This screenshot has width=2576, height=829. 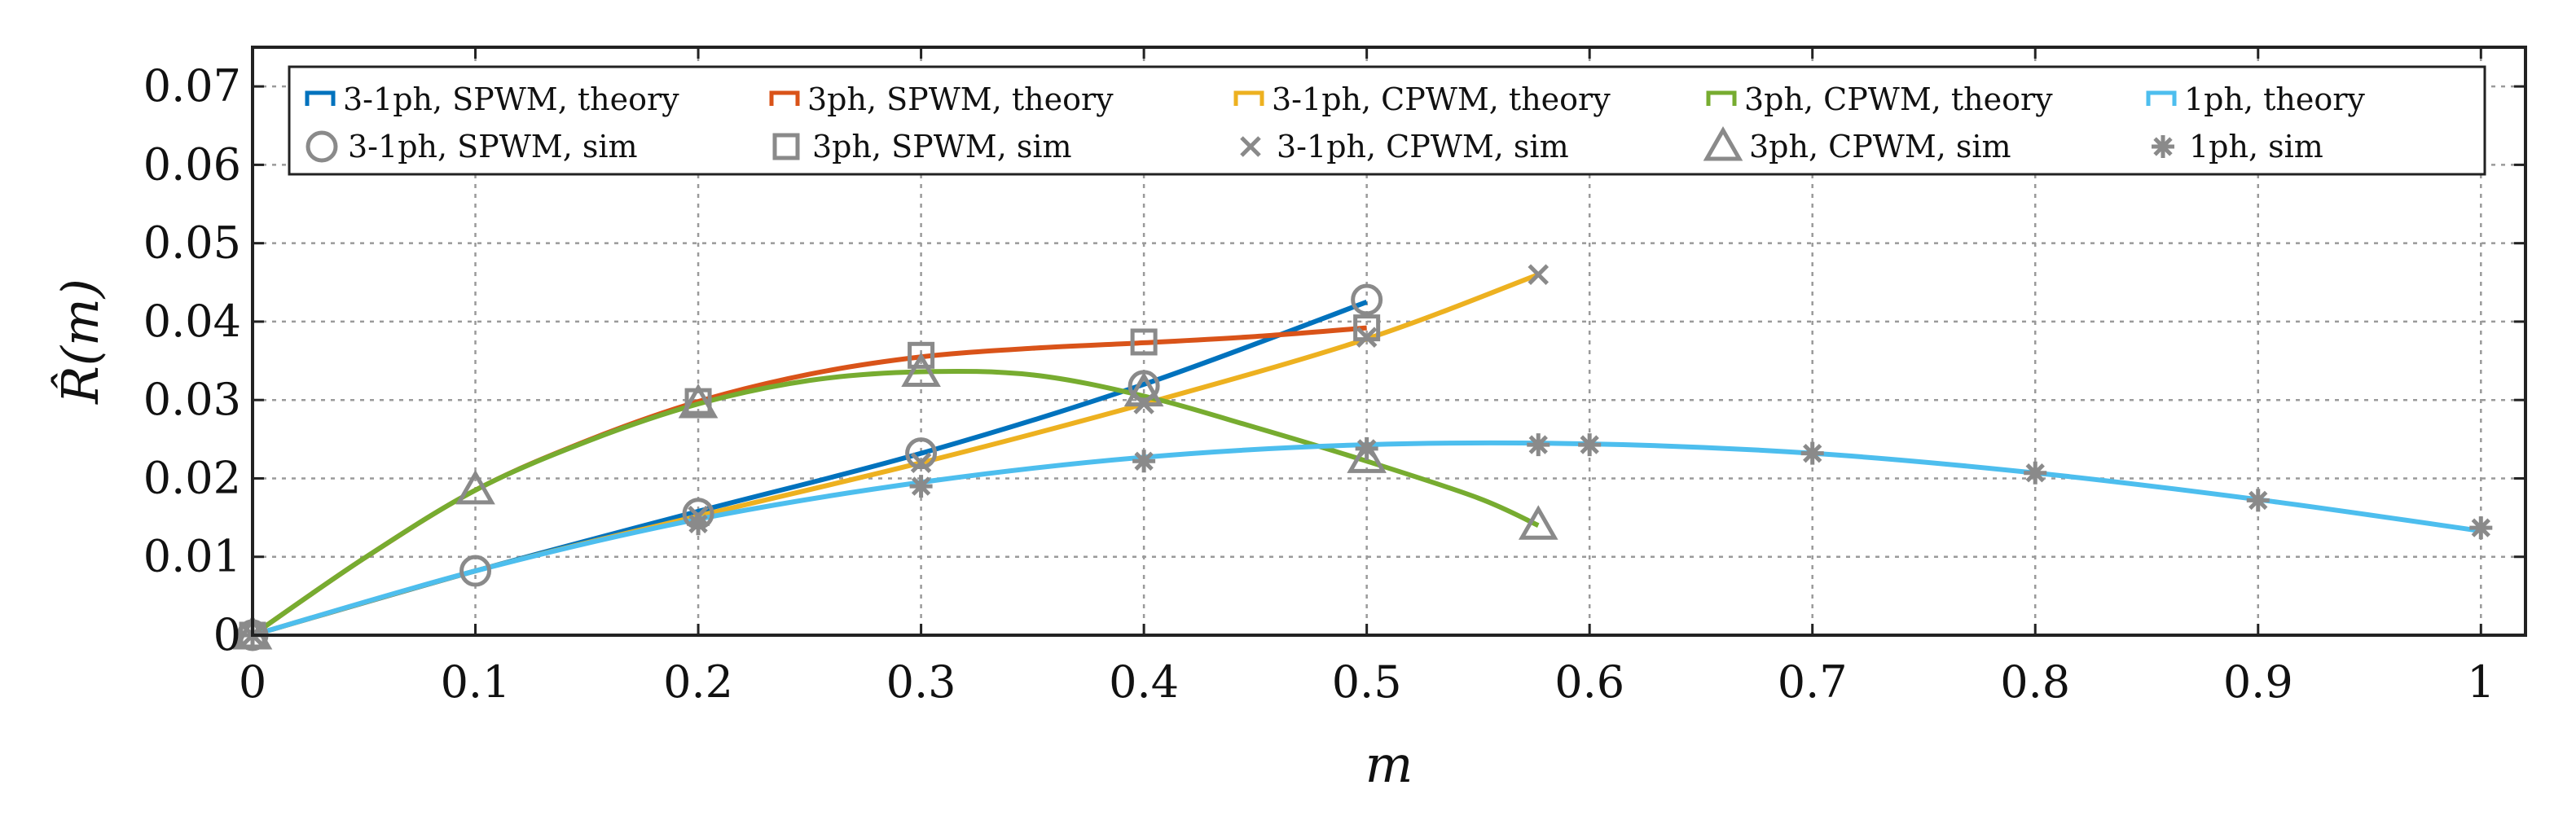 What do you see at coordinates (493, 146) in the screenshot?
I see `legend-label: 3-1ph, SPWM, sim` at bounding box center [493, 146].